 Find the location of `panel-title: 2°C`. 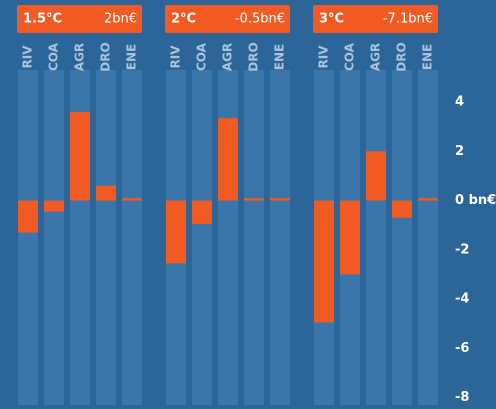

panel-title: 2°C is located at coordinates (183, 19).